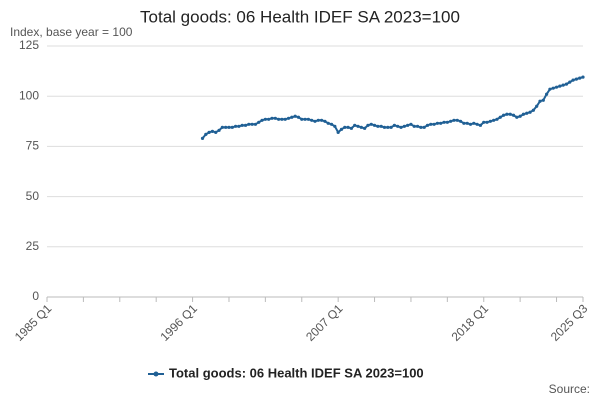 Image resolution: width=600 pixels, height=400 pixels. I want to click on x-tick-label: 2018 Q1, so click(470, 322).